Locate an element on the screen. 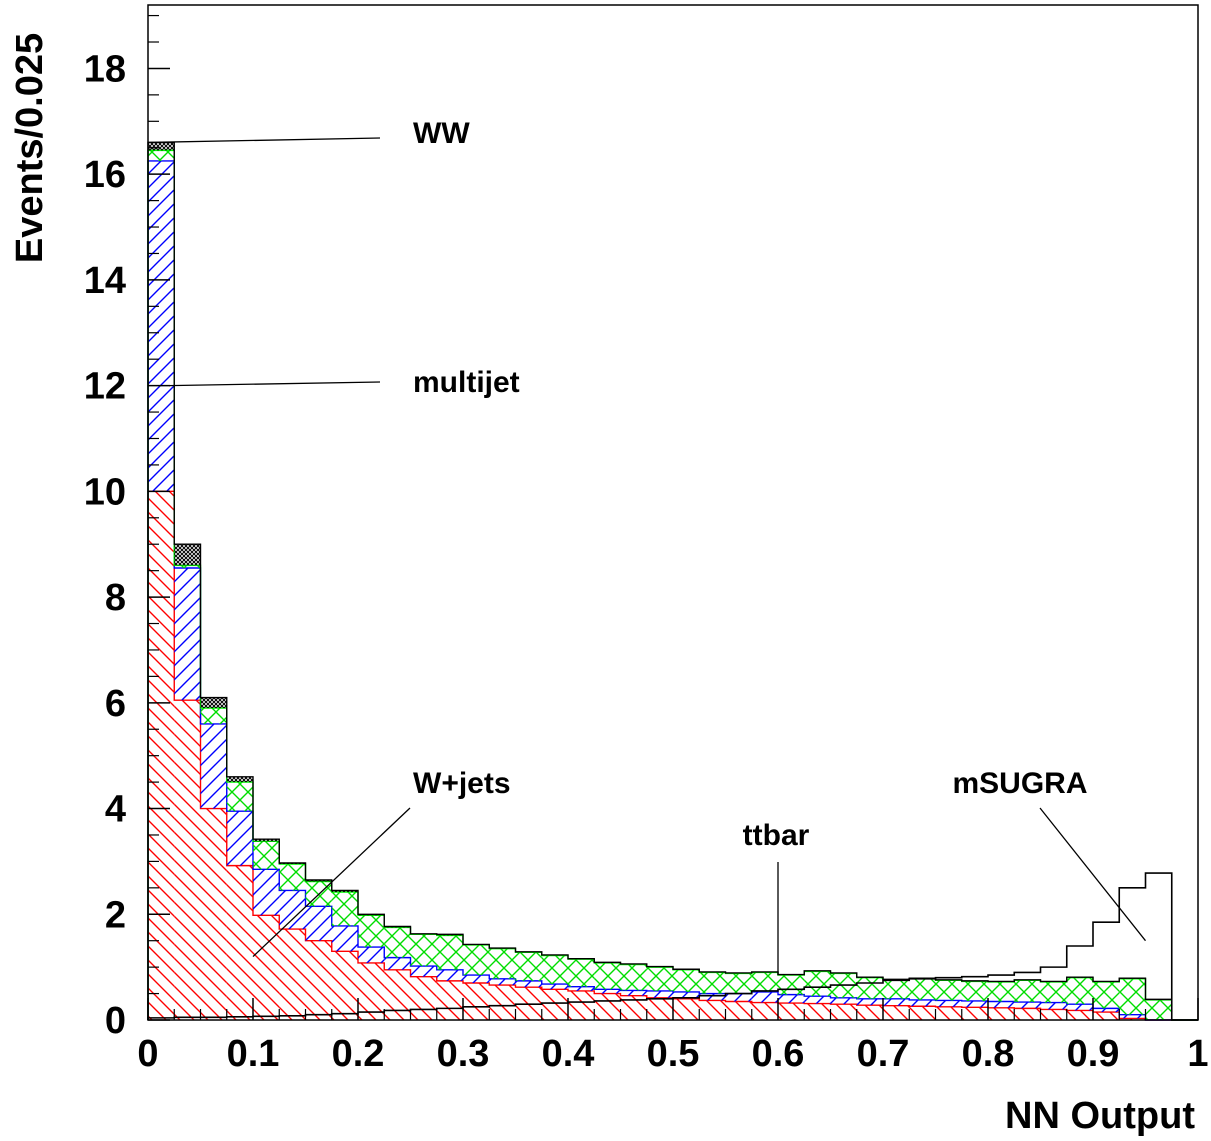 Image resolution: width=1211 pixels, height=1141 pixels. leader-line-multijet is located at coordinates (274, 384).